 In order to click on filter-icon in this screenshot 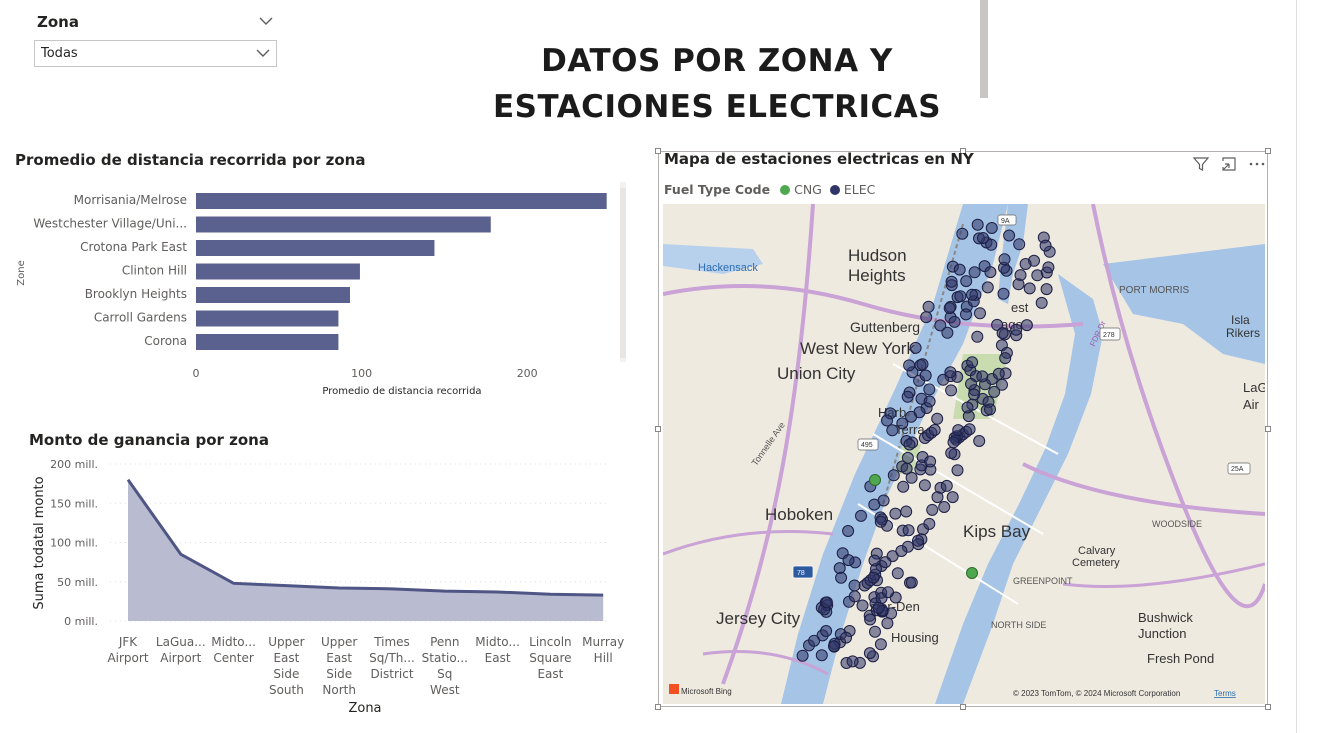, I will do `click(1201, 164)`.